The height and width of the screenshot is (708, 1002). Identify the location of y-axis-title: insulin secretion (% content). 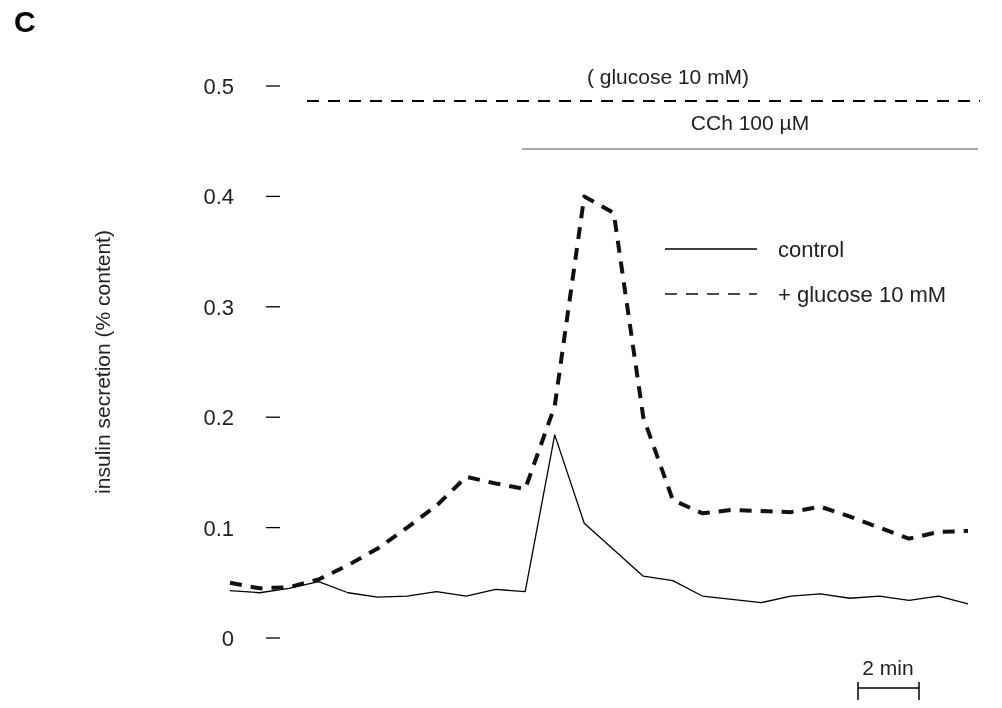
(102, 362).